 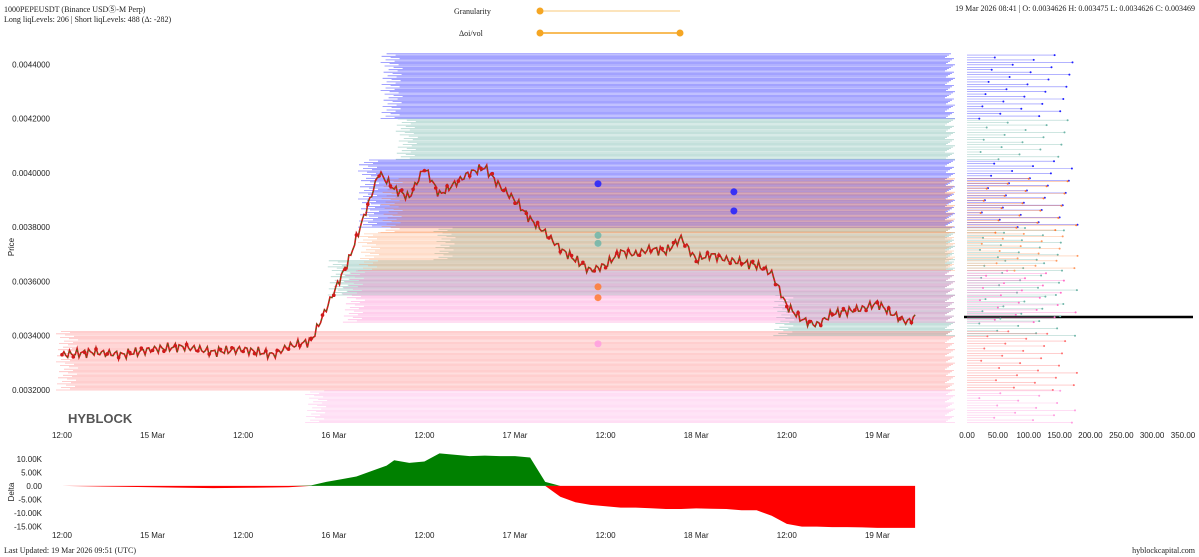 What do you see at coordinates (680, 33) in the screenshot?
I see `oi-vol-handle-high` at bounding box center [680, 33].